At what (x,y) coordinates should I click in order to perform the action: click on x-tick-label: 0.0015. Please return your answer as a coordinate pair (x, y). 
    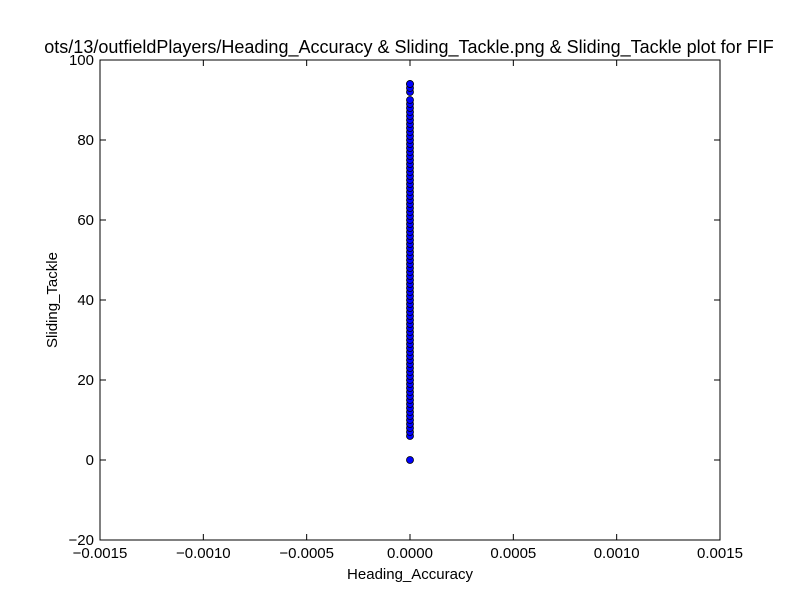
    Looking at the image, I should click on (720, 553).